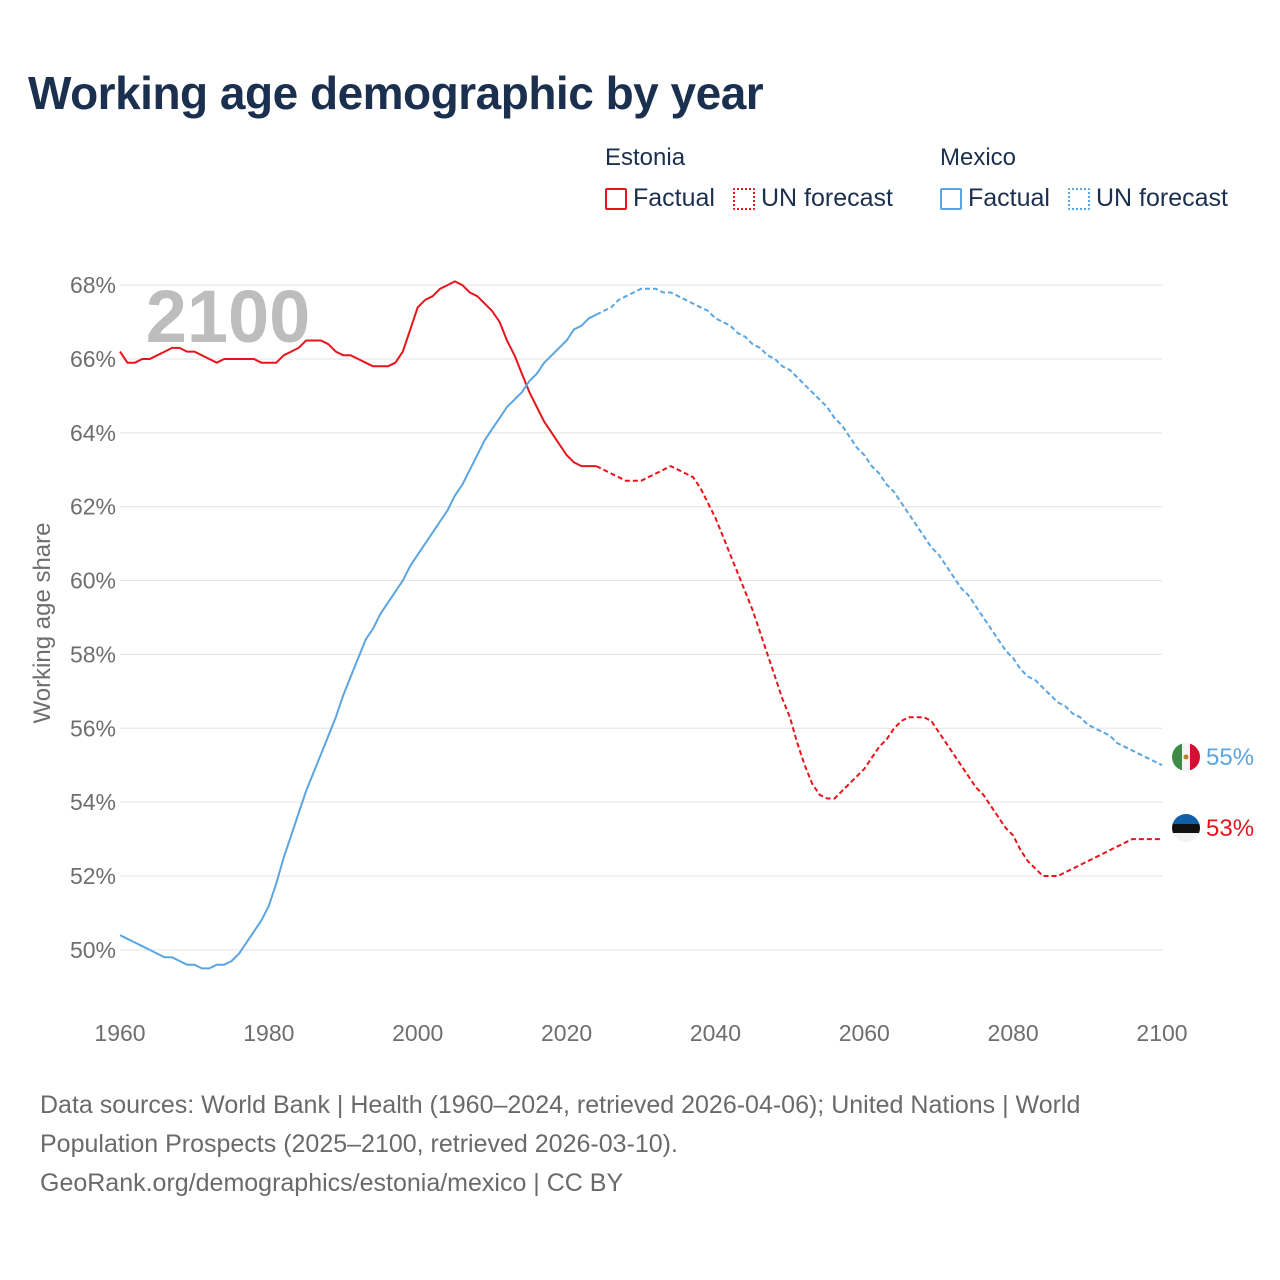 This screenshot has width=1280, height=1280. What do you see at coordinates (1013, 1033) in the screenshot?
I see `x-tick-label: 2080` at bounding box center [1013, 1033].